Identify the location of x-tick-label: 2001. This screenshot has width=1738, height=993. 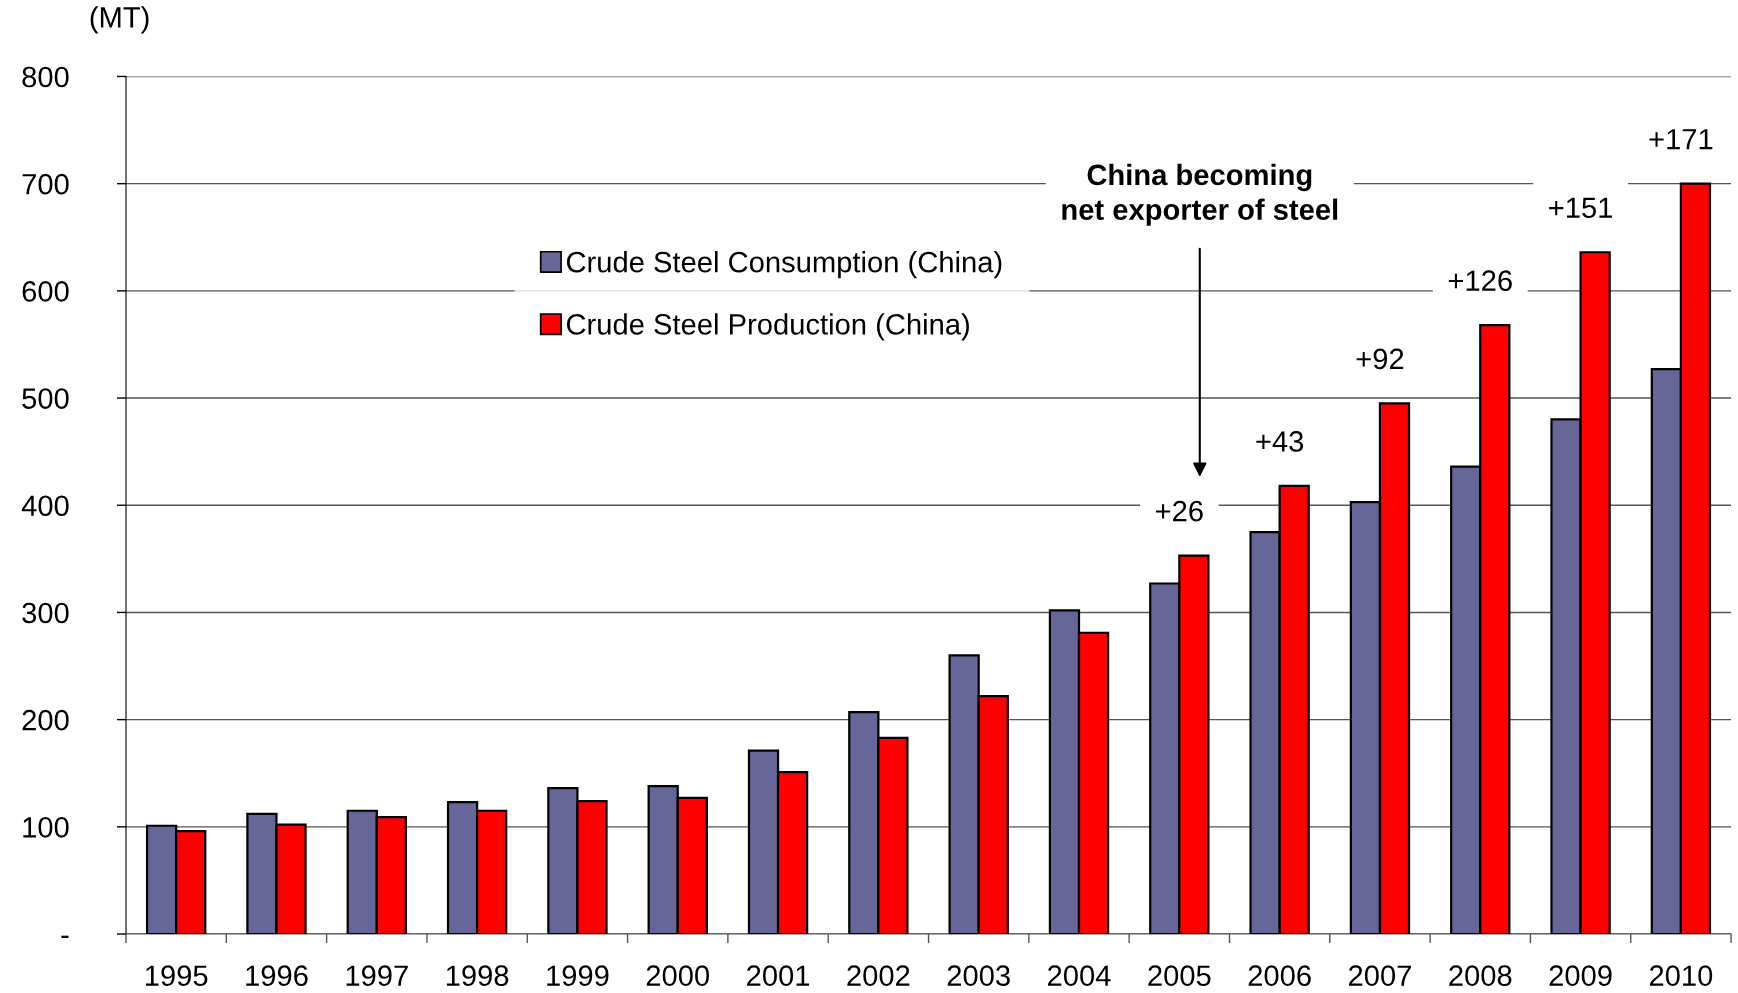
(778, 975).